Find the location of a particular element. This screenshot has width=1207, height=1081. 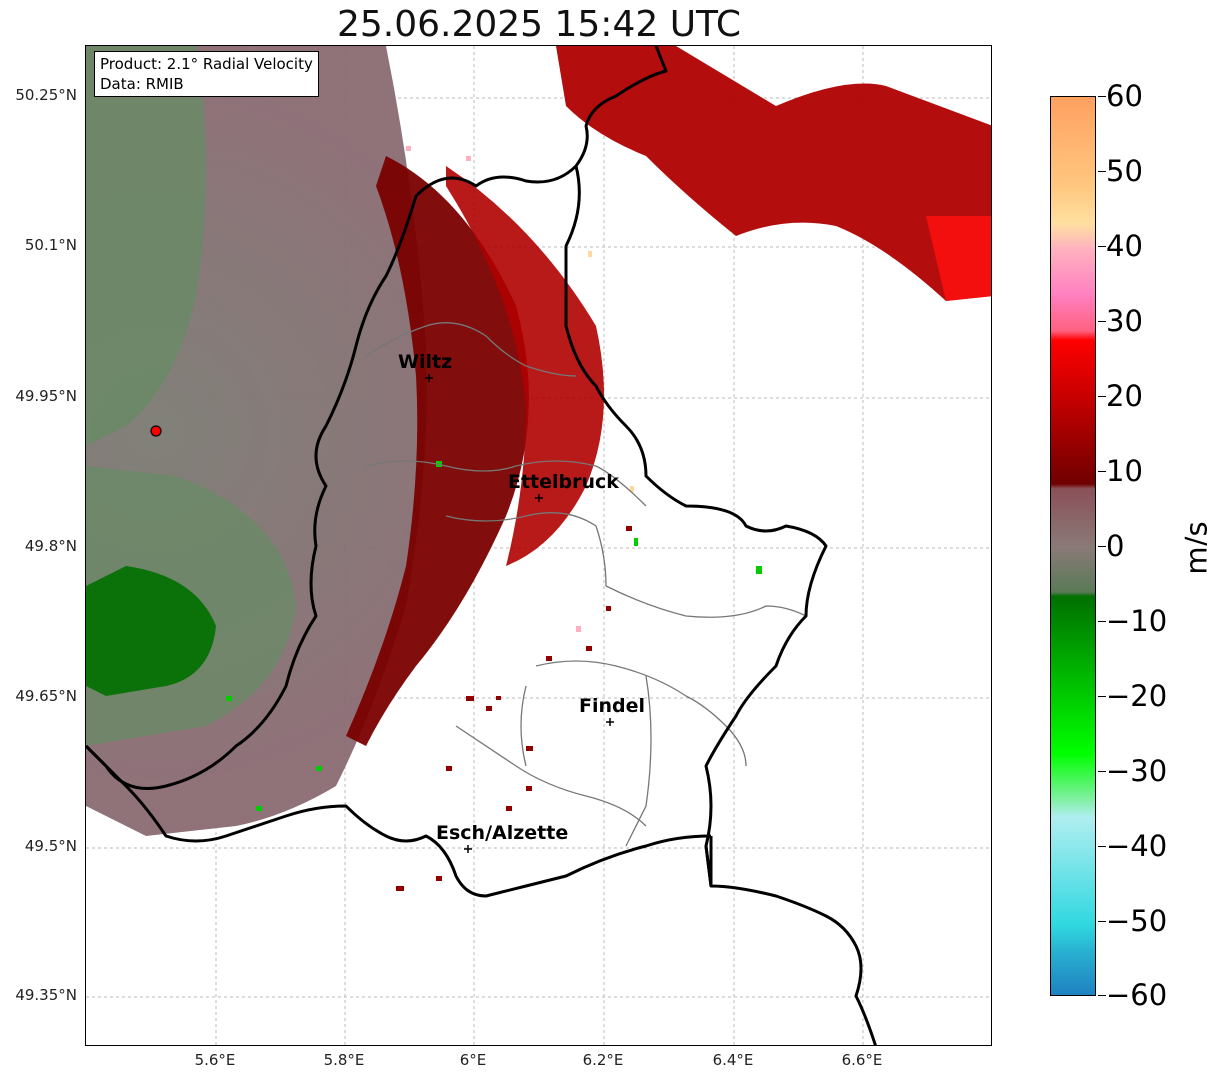

velocity-colorbar is located at coordinates (1073, 546).